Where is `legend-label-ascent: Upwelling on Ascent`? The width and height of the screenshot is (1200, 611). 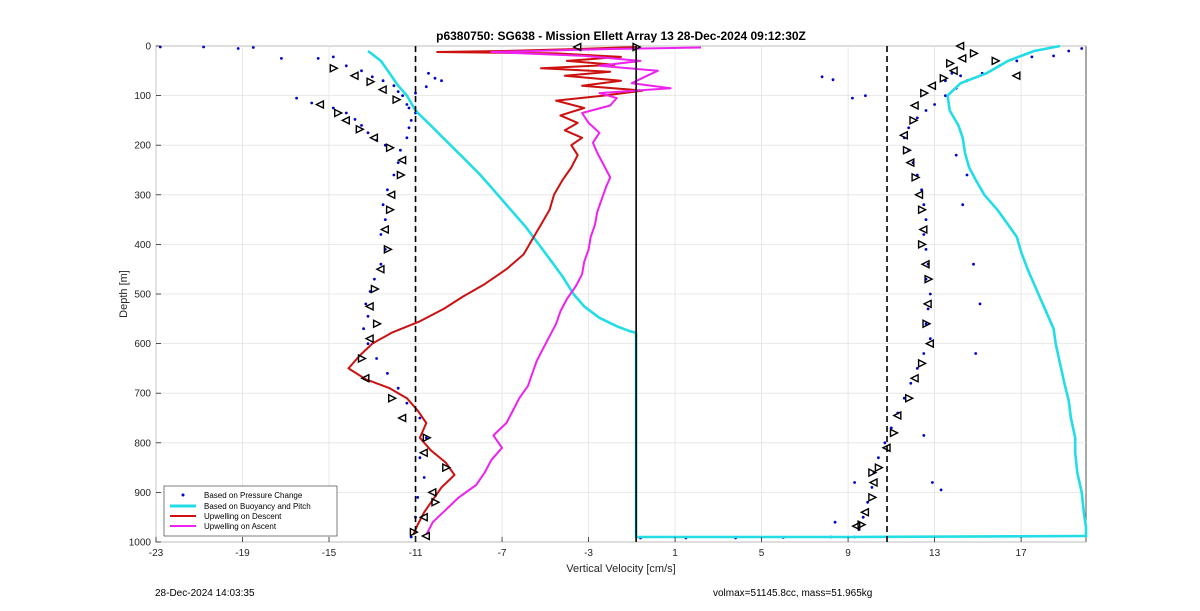
legend-label-ascent: Upwelling on Ascent is located at coordinates (240, 526).